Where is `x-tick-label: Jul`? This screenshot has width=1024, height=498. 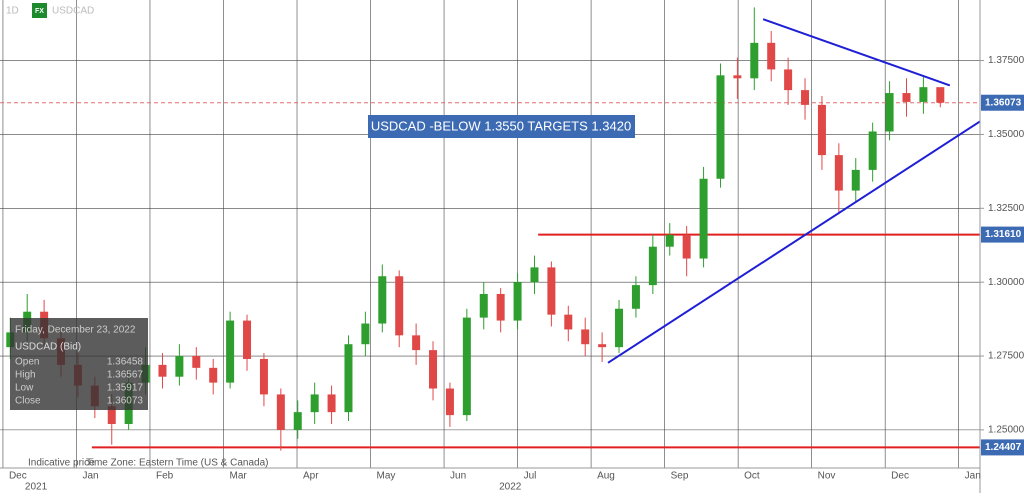 x-tick-label: Jul is located at coordinates (530, 476).